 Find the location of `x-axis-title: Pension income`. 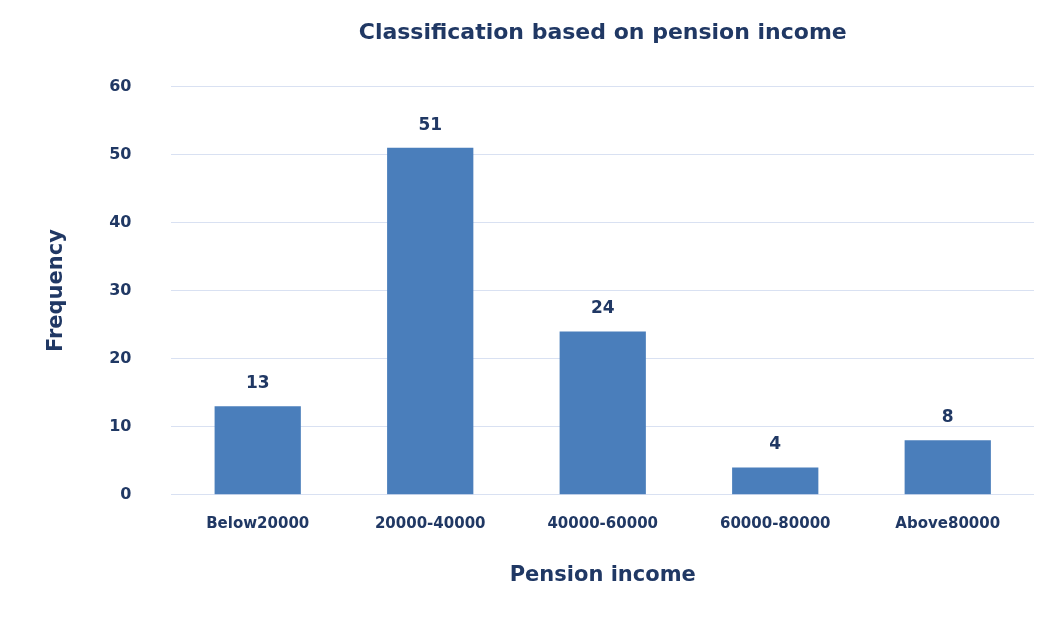

x-axis-title: Pension income is located at coordinates (602, 573).